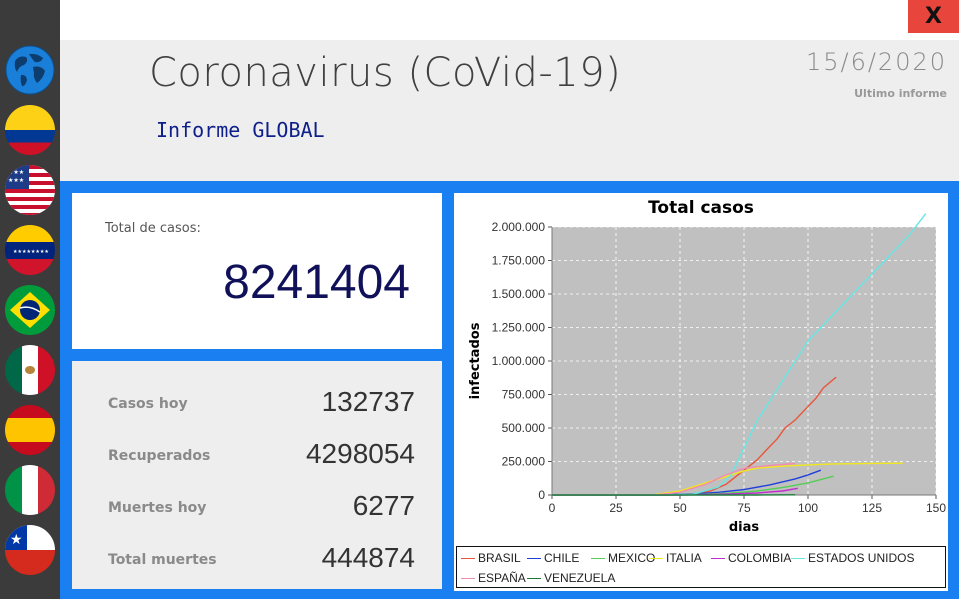 This screenshot has width=959, height=599. Describe the element at coordinates (861, 558) in the screenshot. I see `legend-label: ESTADOS UNIDOS` at that location.